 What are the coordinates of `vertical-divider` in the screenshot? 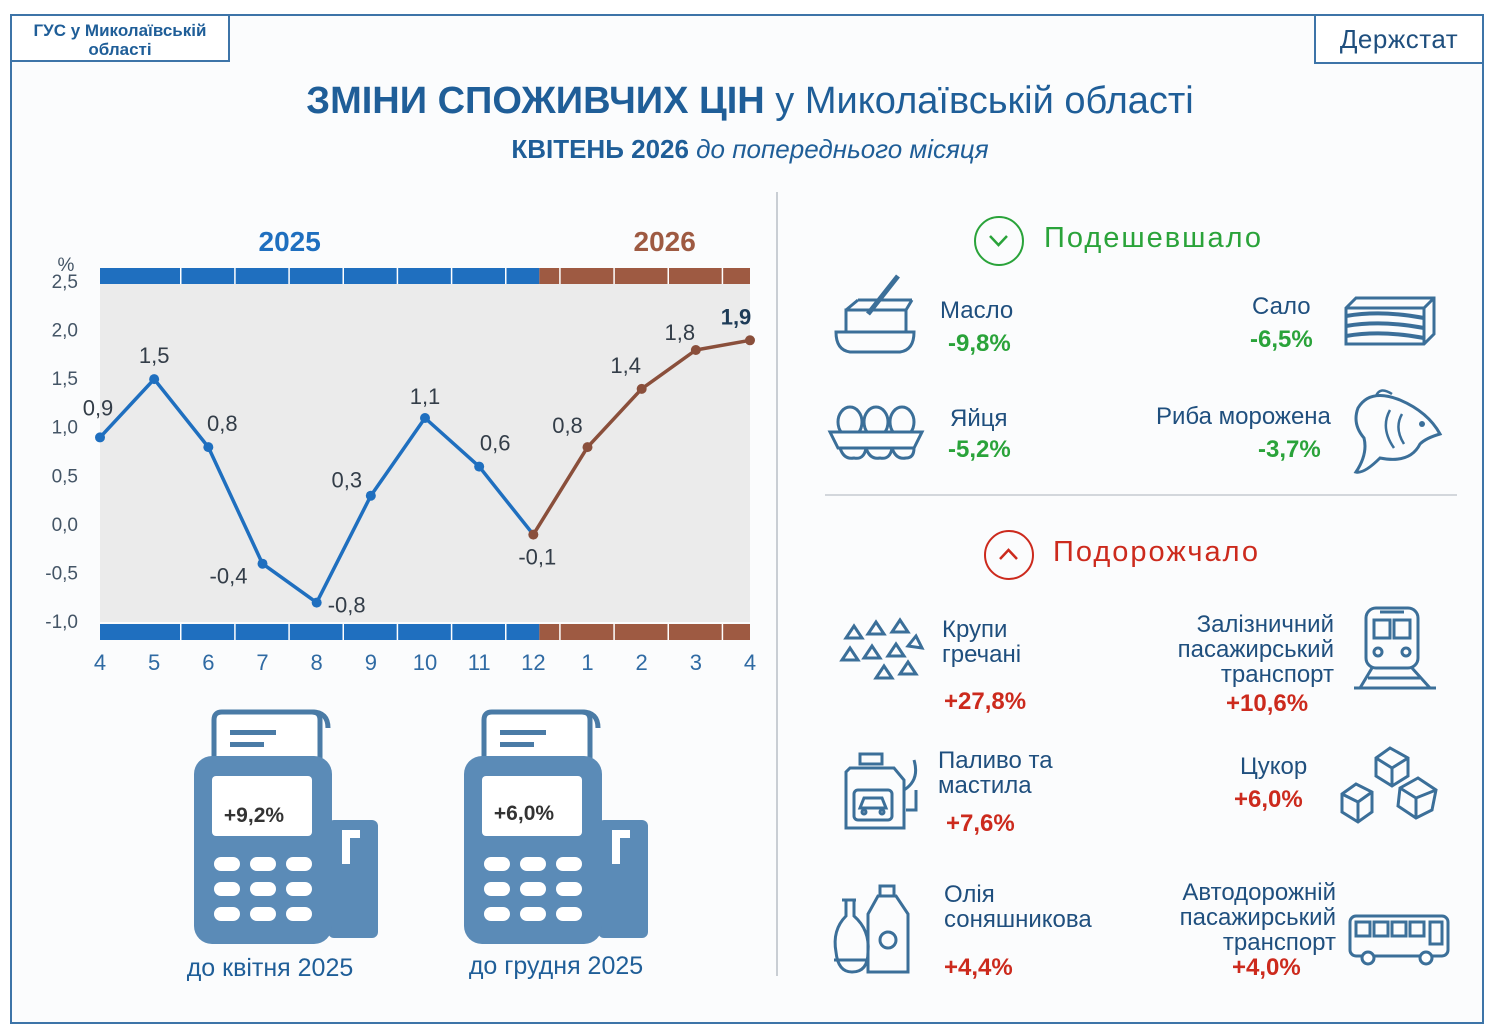 It's located at (777, 584).